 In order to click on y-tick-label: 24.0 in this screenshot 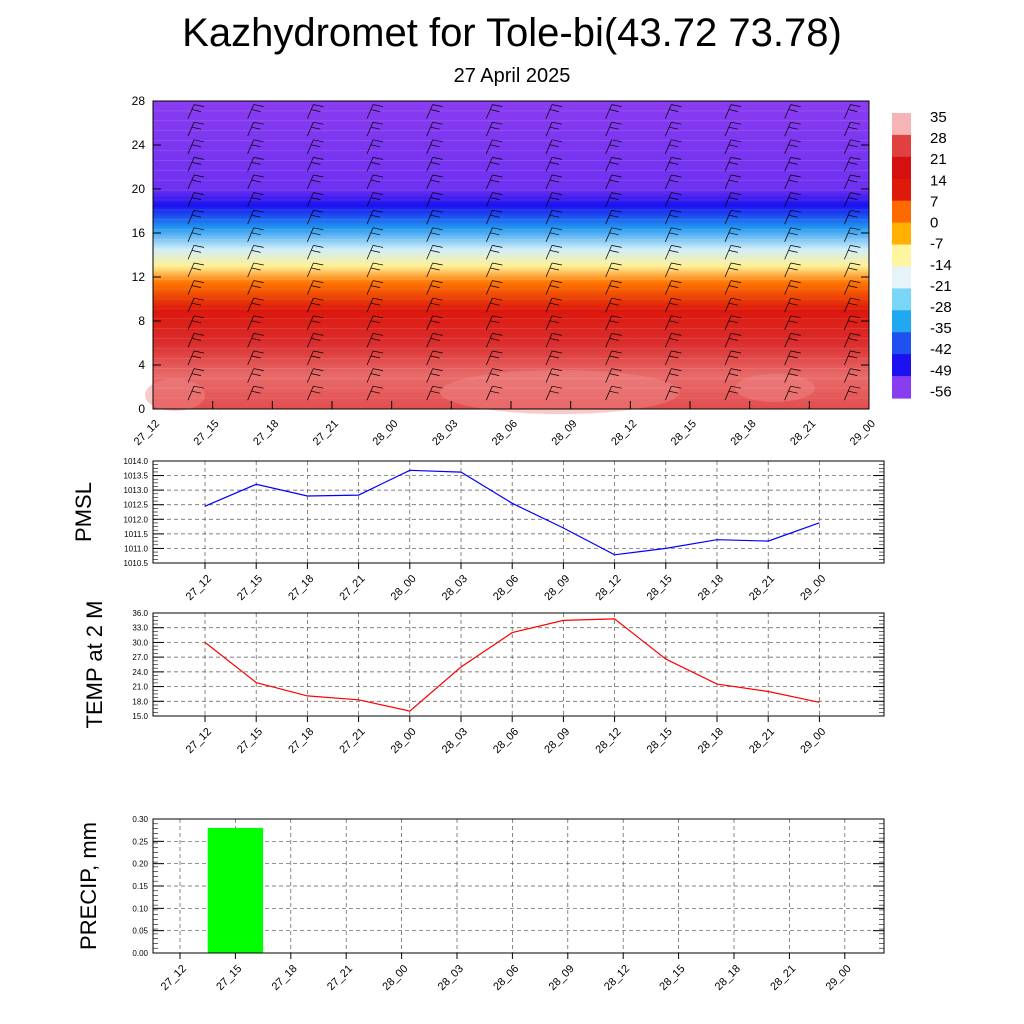, I will do `click(140, 672)`.